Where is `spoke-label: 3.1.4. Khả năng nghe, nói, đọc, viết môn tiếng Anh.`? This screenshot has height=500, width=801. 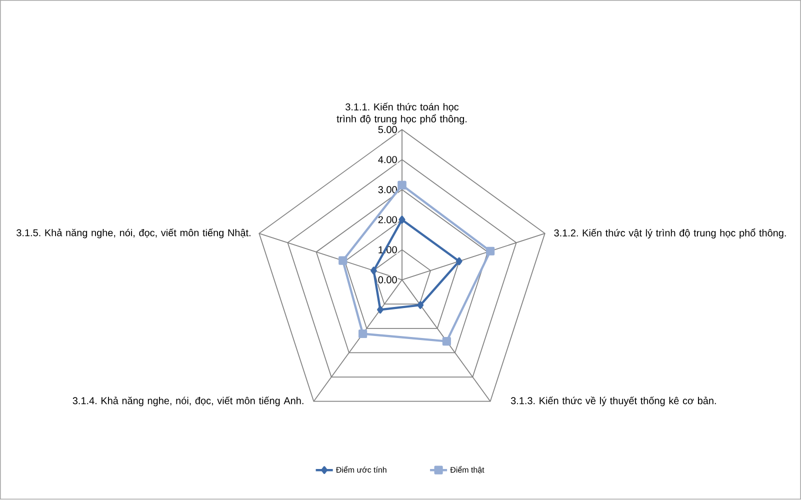
spoke-label: 3.1.4. Khả năng nghe, nói, đọc, viết môn tiếng Anh. is located at coordinates (188, 401).